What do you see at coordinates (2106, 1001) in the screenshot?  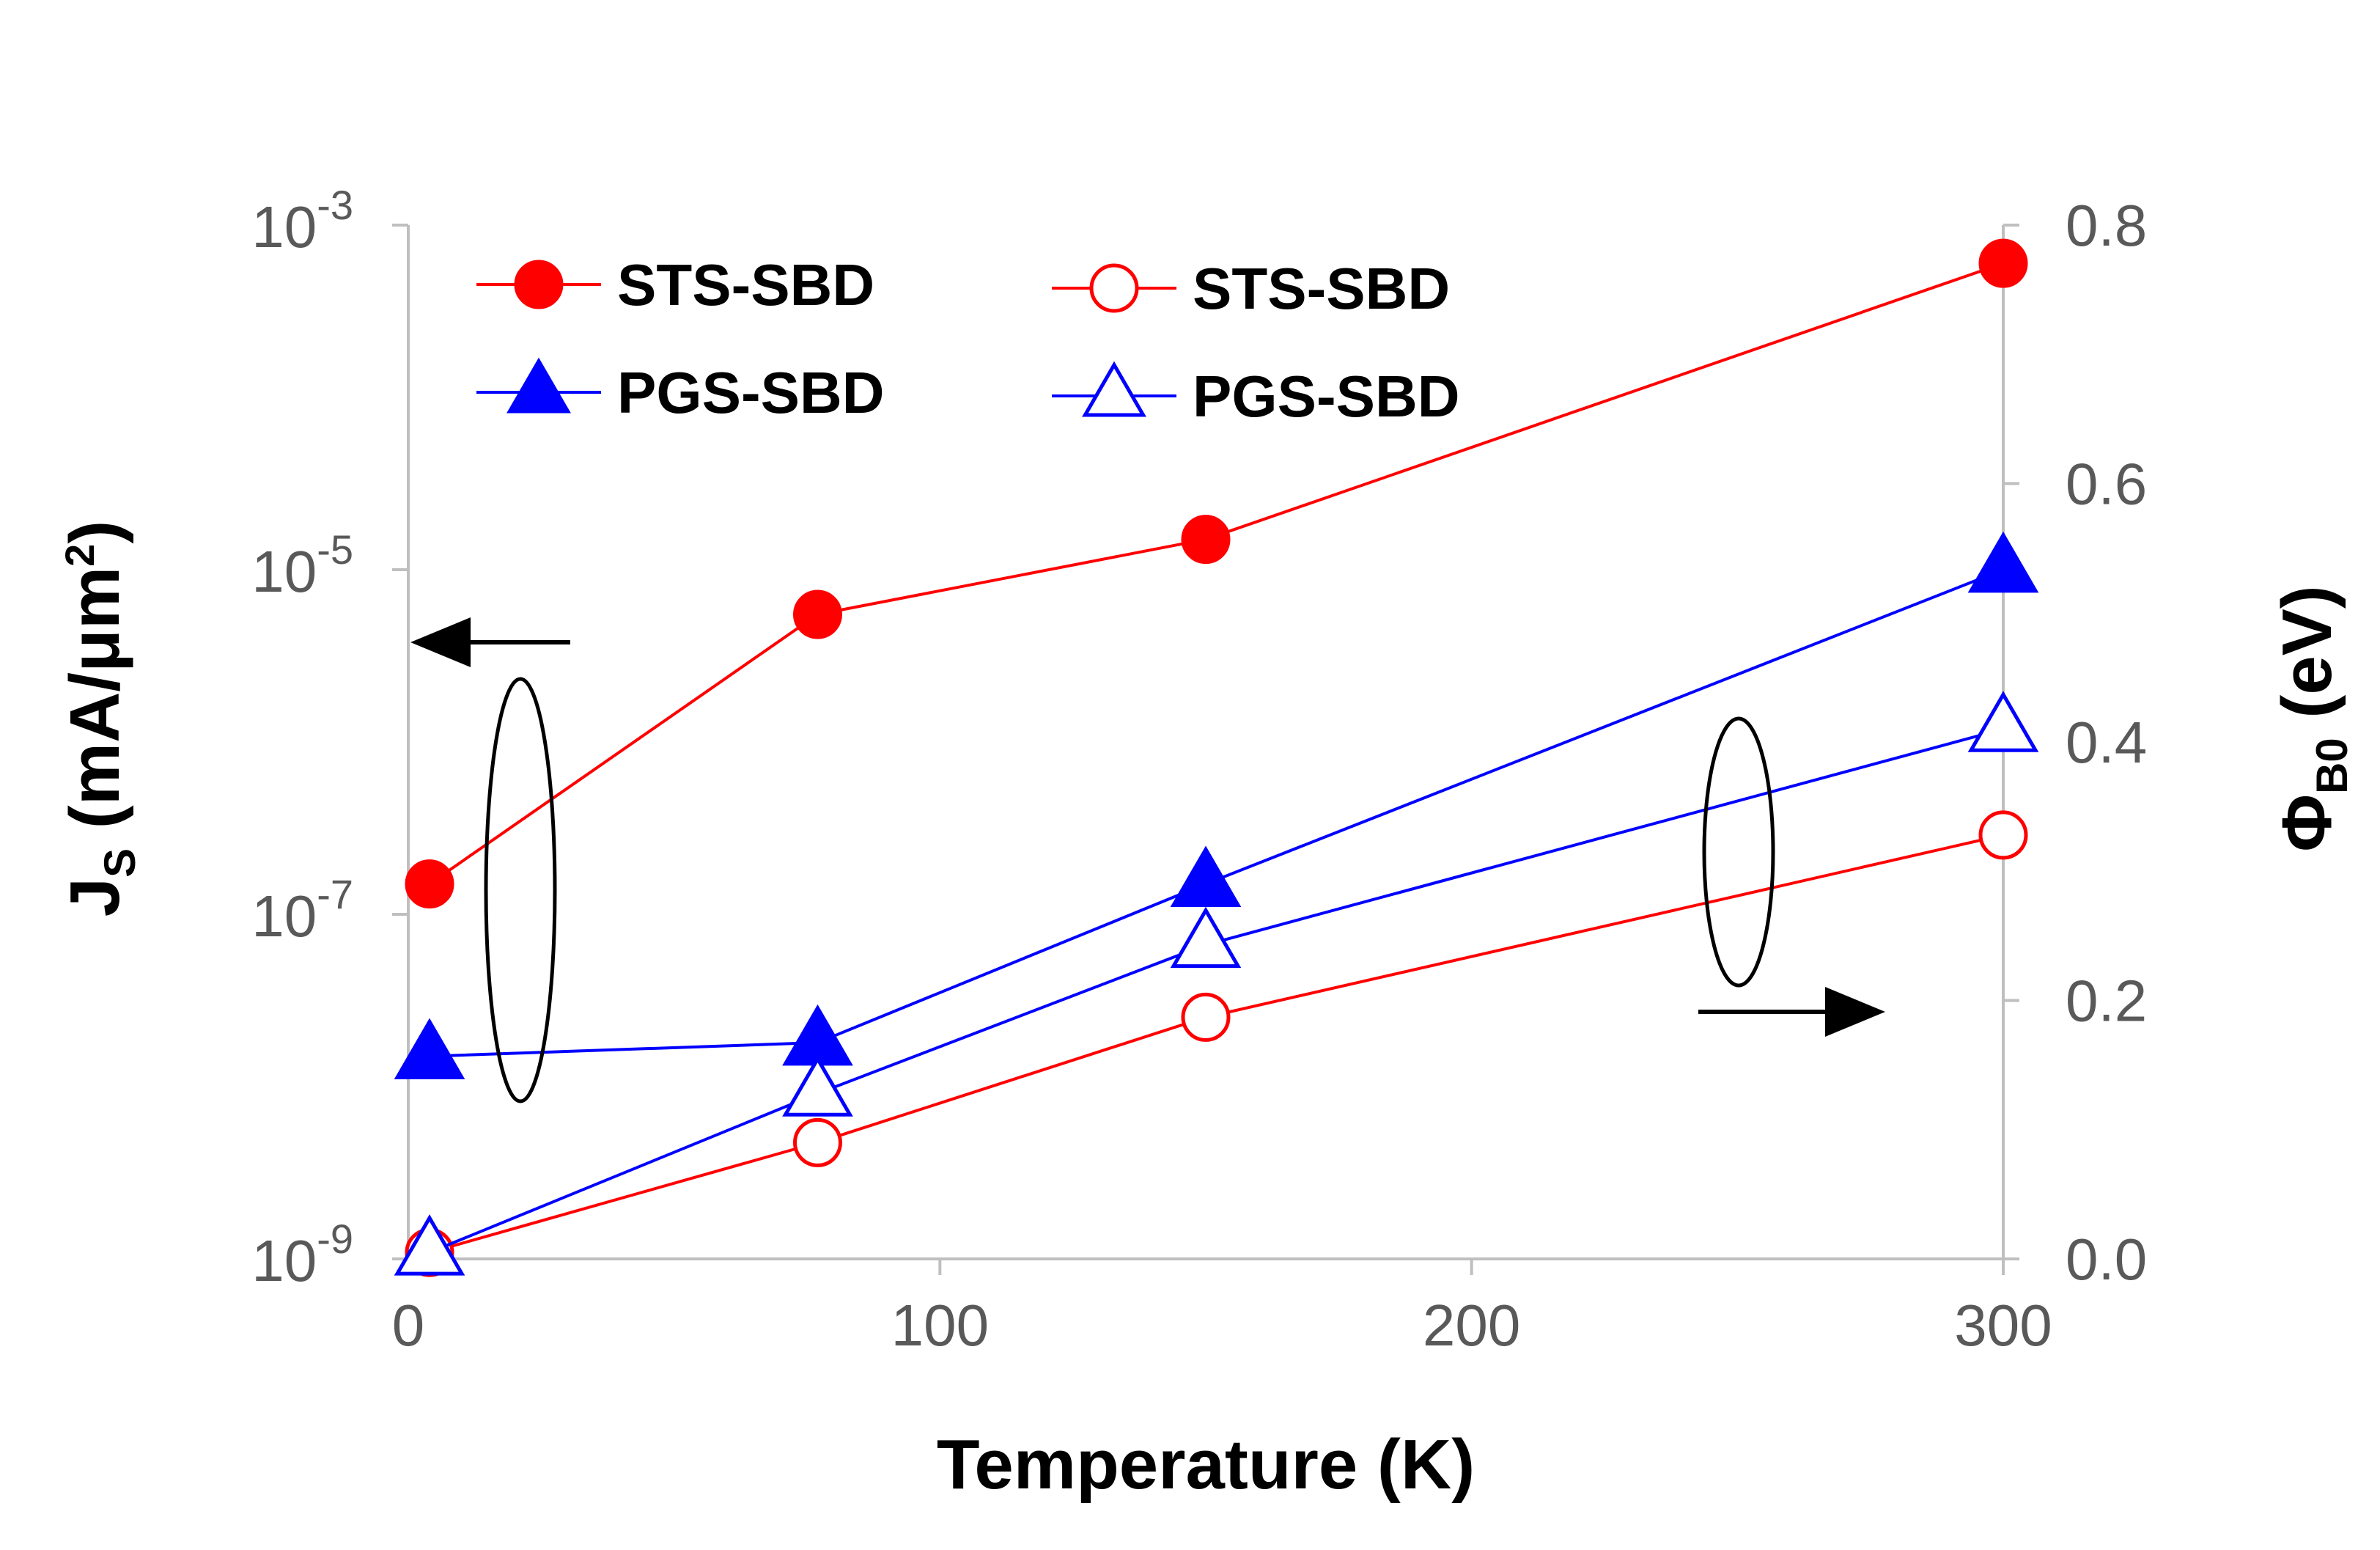 I see `y-right-tick-label: 0.2` at bounding box center [2106, 1001].